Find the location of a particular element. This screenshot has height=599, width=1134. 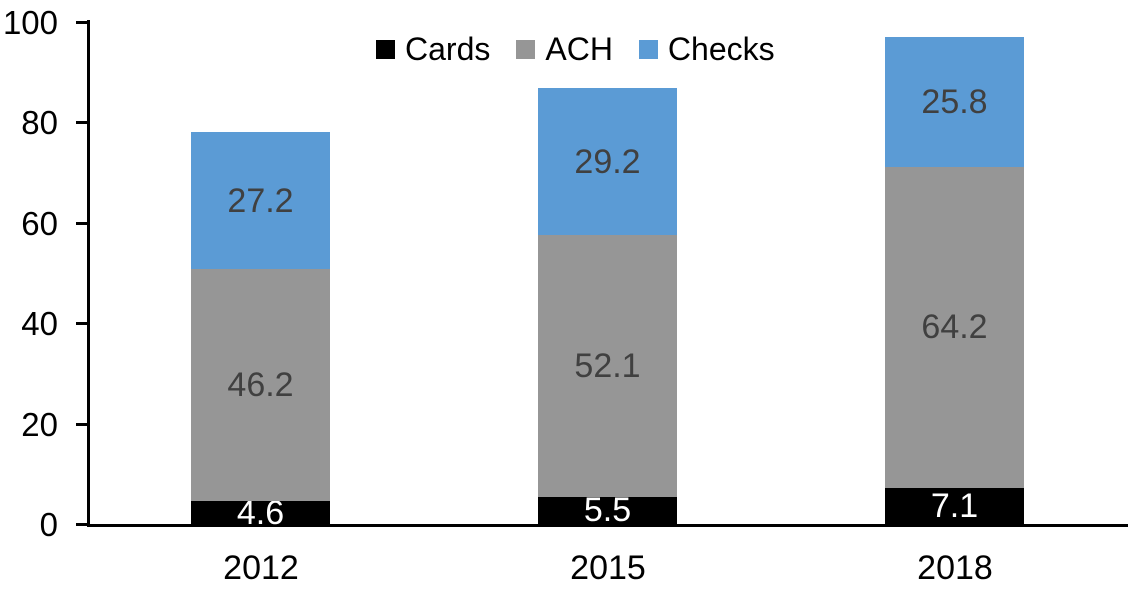

x-axis-line is located at coordinates (607, 525).